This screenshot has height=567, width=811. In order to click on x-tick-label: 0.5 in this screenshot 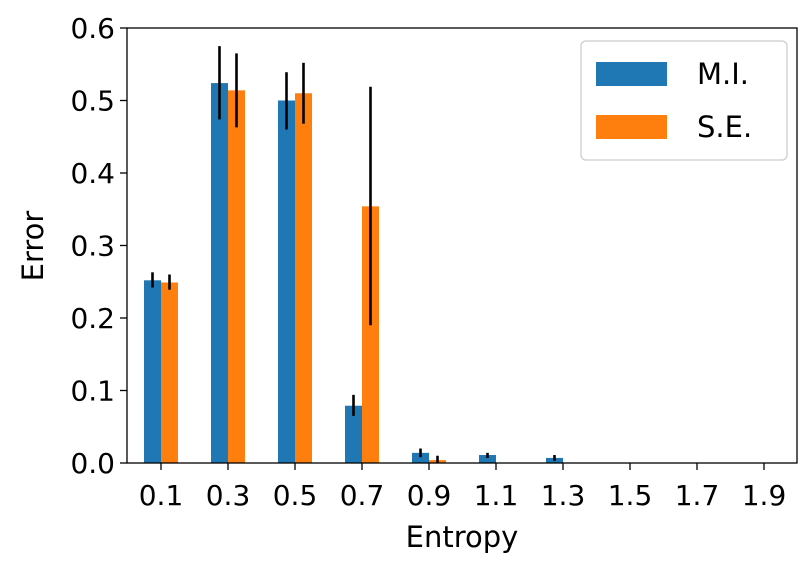, I will do `click(295, 495)`.